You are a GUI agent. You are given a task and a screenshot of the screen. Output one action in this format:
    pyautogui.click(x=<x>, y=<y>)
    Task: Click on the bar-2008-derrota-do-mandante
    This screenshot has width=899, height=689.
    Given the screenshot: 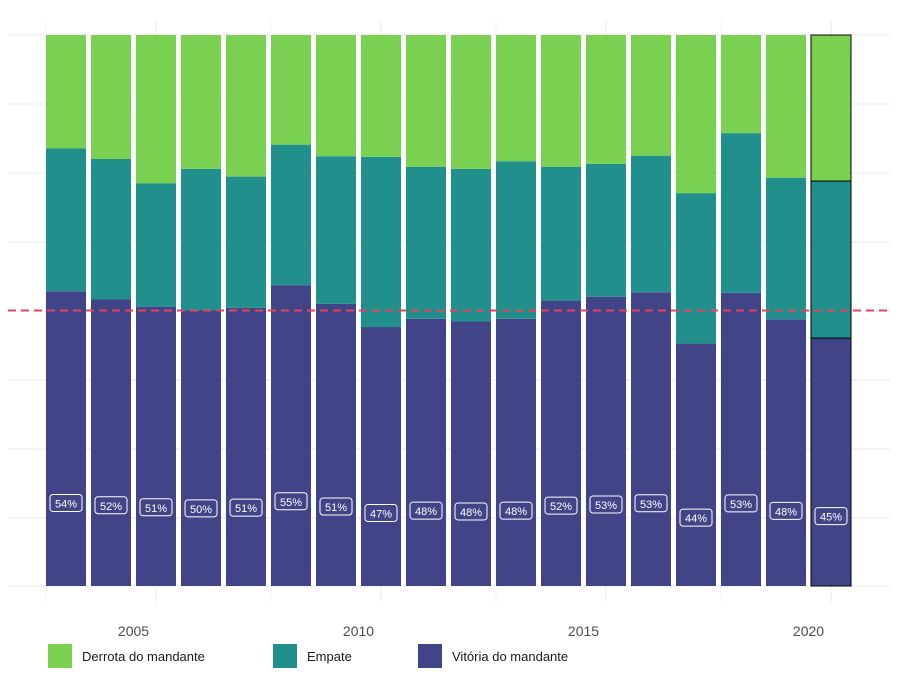 What is the action you would take?
    pyautogui.click(x=291, y=90)
    